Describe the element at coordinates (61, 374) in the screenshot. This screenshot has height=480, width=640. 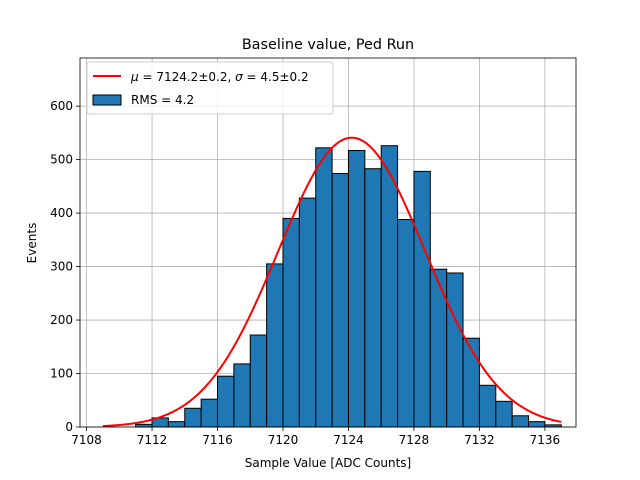
I see `y-tick-label: 100` at that location.